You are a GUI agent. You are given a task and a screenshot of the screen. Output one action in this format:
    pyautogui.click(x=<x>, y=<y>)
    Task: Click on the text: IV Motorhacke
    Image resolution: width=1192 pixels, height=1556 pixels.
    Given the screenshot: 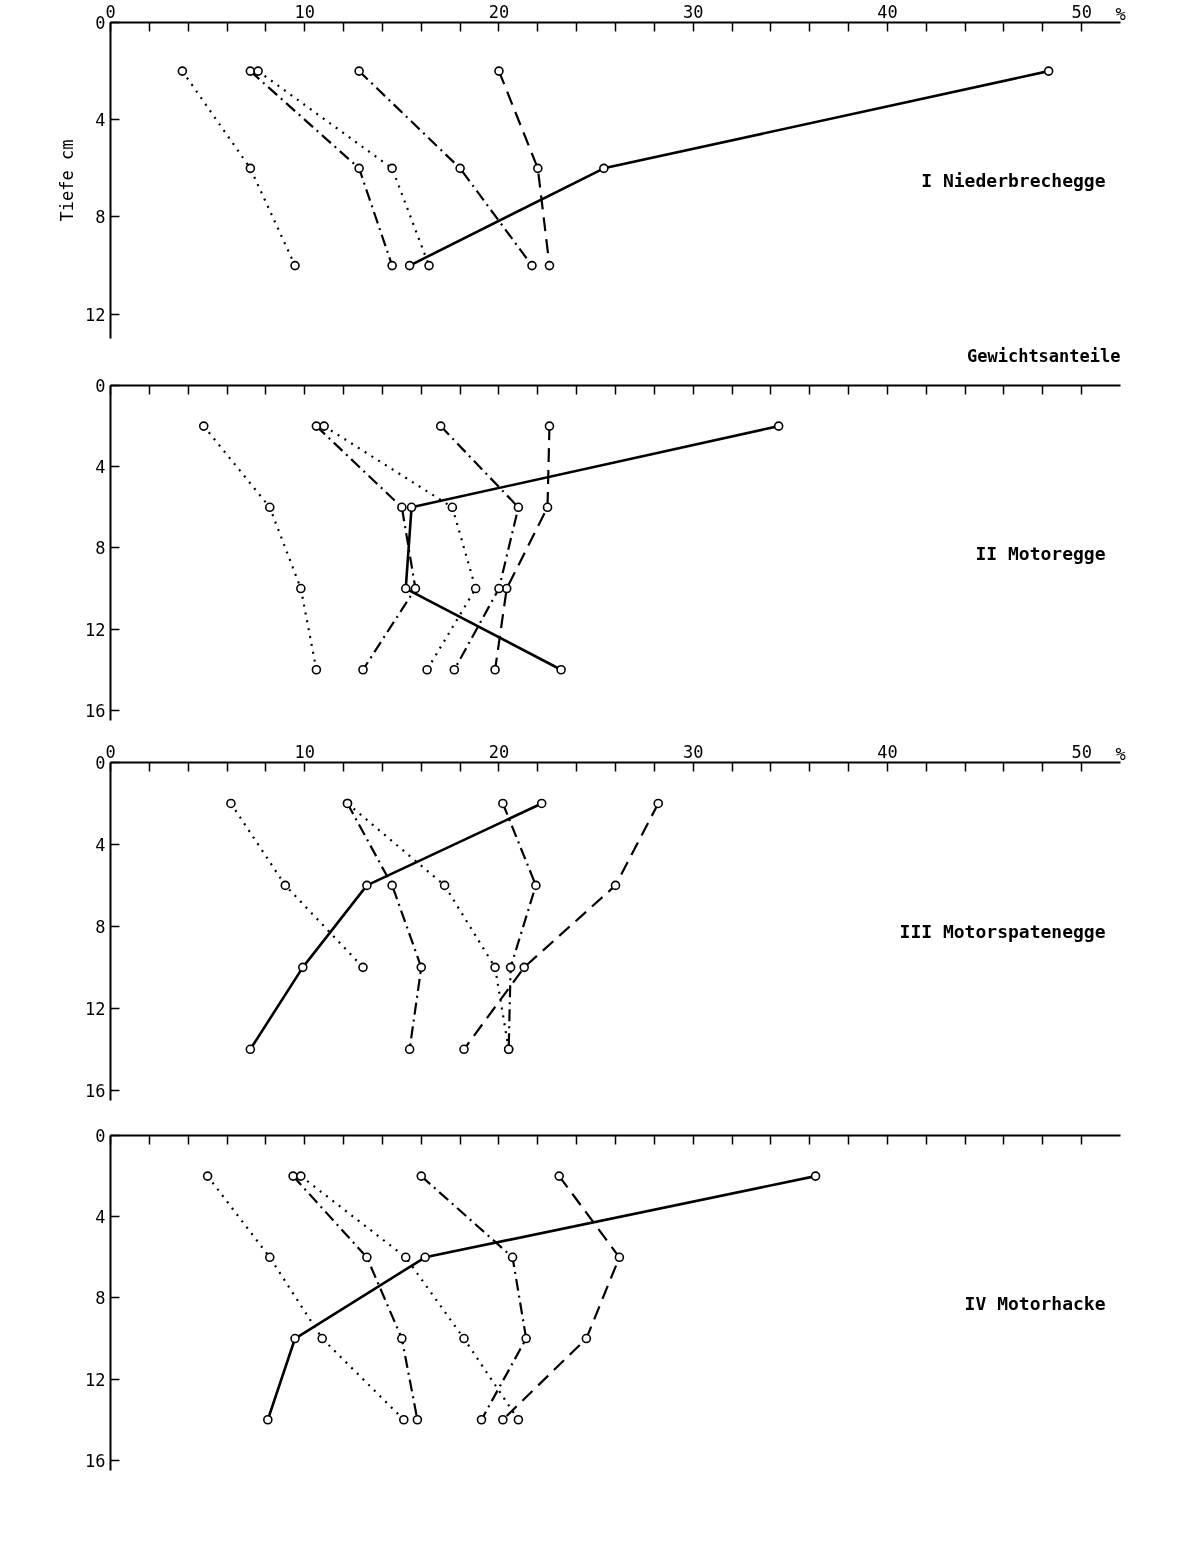 What is the action you would take?
    pyautogui.click(x=1035, y=1303)
    